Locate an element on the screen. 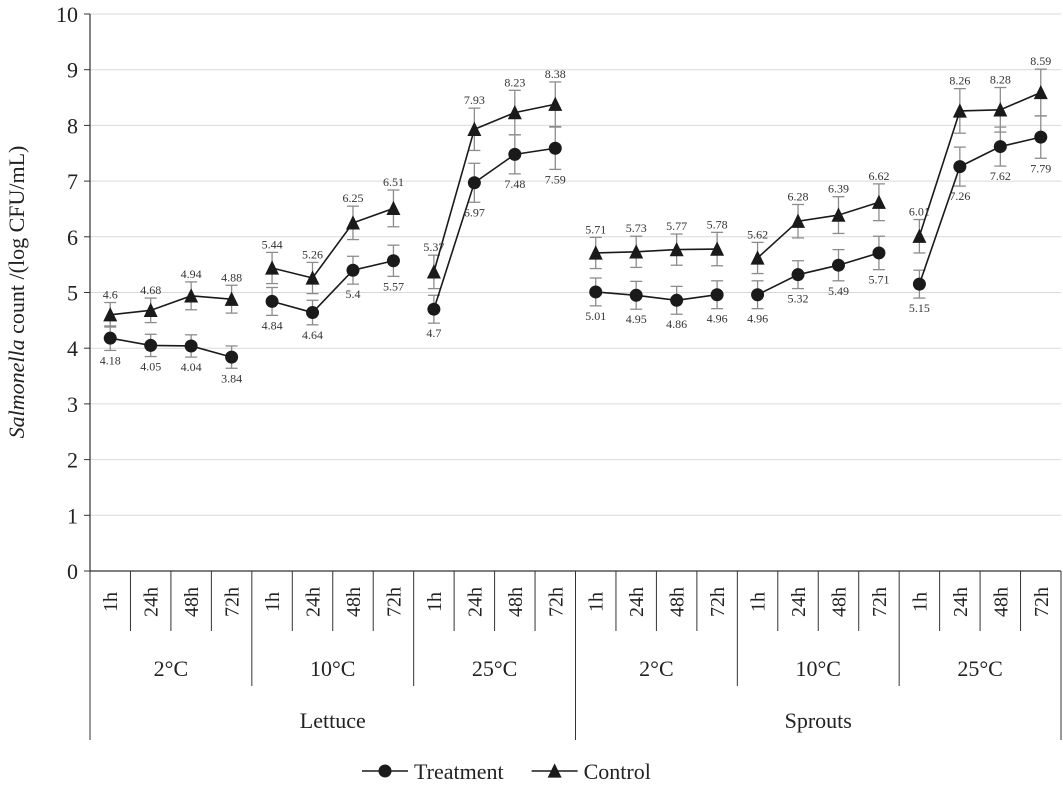 This screenshot has width=1063, height=788. treatment-data-label: 7.79 is located at coordinates (1040, 168).